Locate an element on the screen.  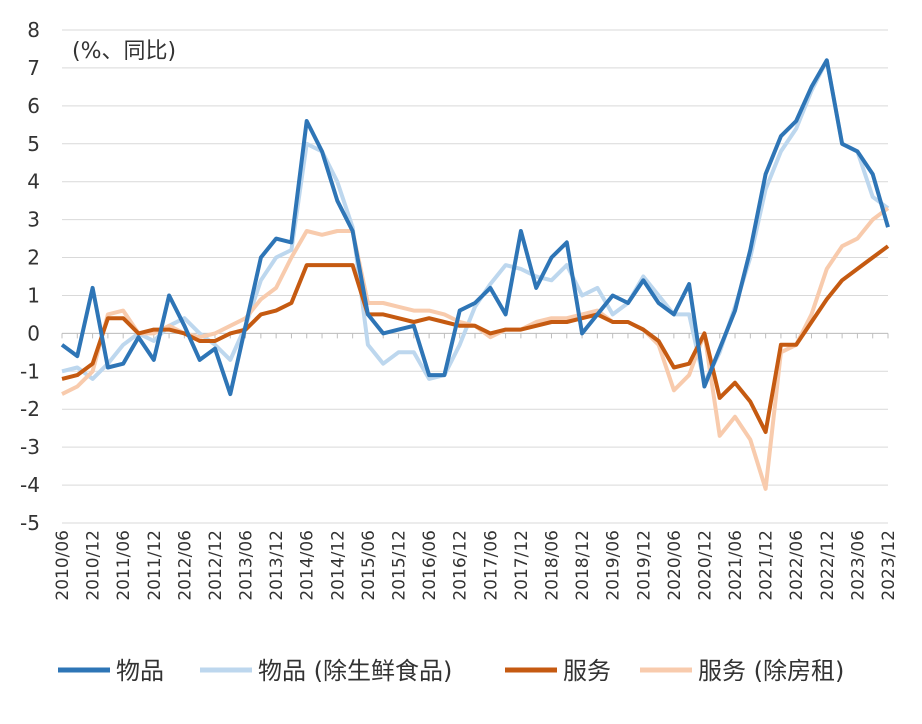
legend-label: 物品 is located at coordinates (140, 671).